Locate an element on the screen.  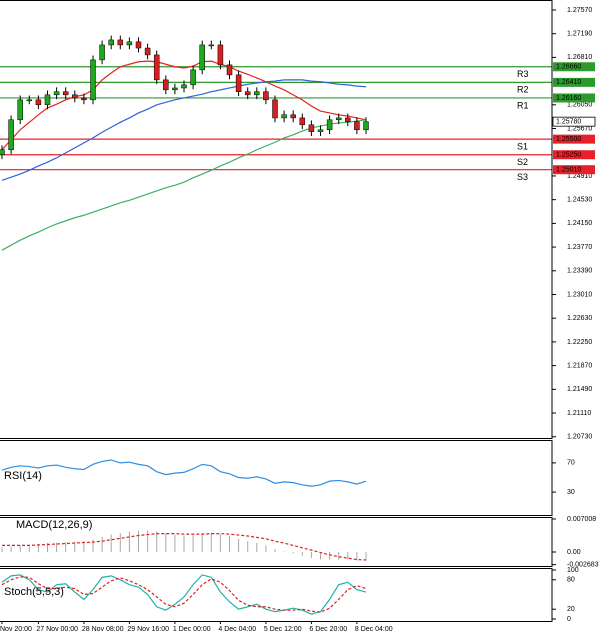
level-price-label: 1.25010 is located at coordinates (568, 170).